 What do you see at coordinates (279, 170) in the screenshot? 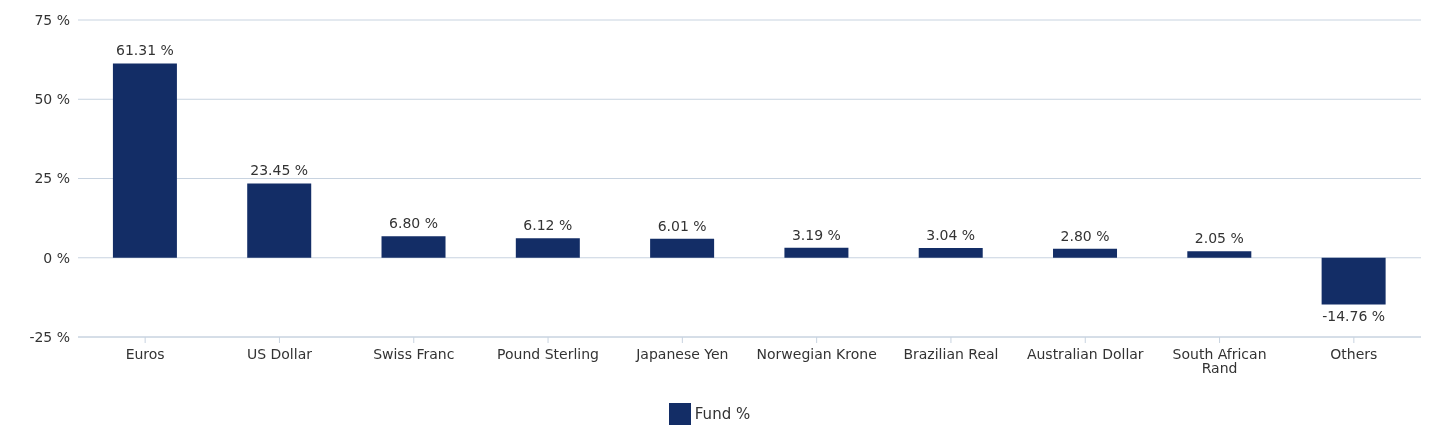
I see `data-label: 23.45 %` at bounding box center [279, 170].